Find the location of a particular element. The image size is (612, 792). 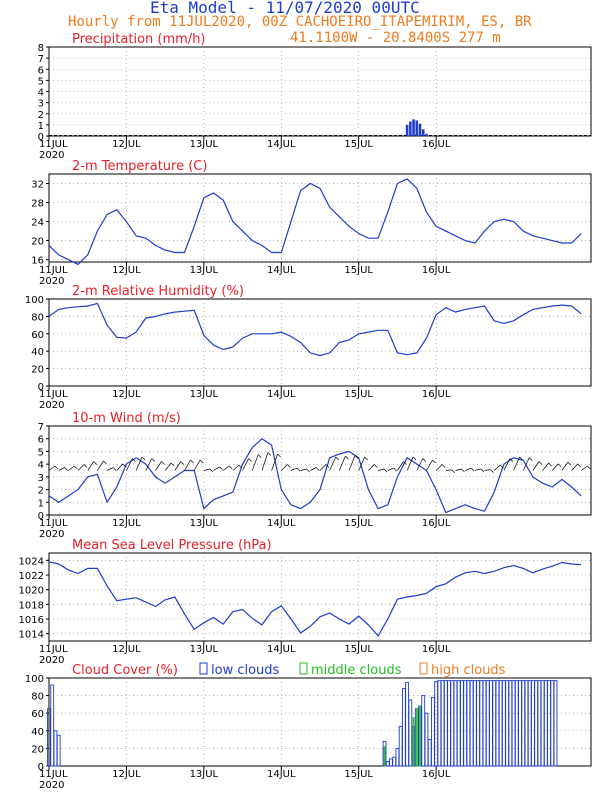

y-tick-label: 1016 is located at coordinates (31, 620).